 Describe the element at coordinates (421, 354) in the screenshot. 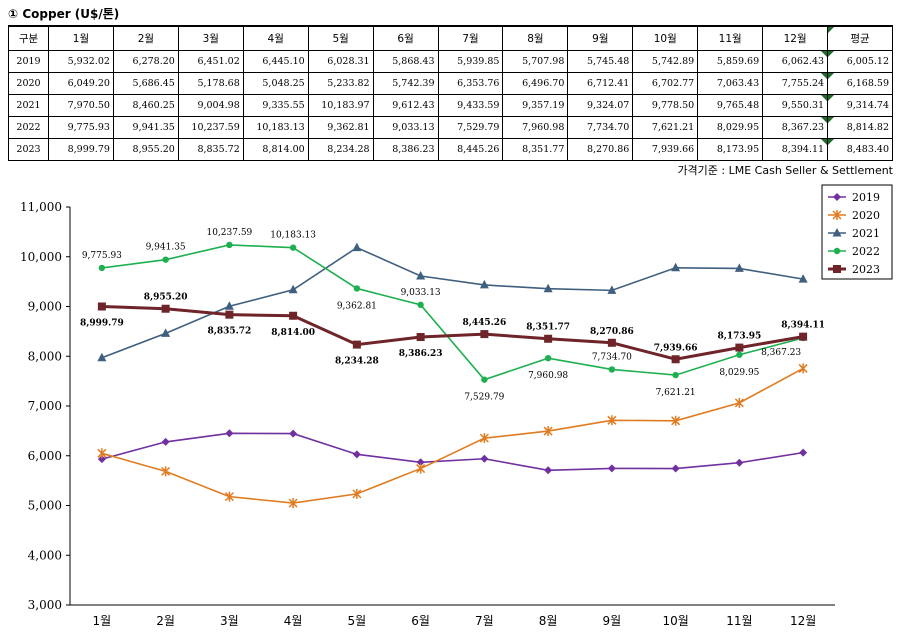

I see `data-label-2023: 8,386.23` at that location.